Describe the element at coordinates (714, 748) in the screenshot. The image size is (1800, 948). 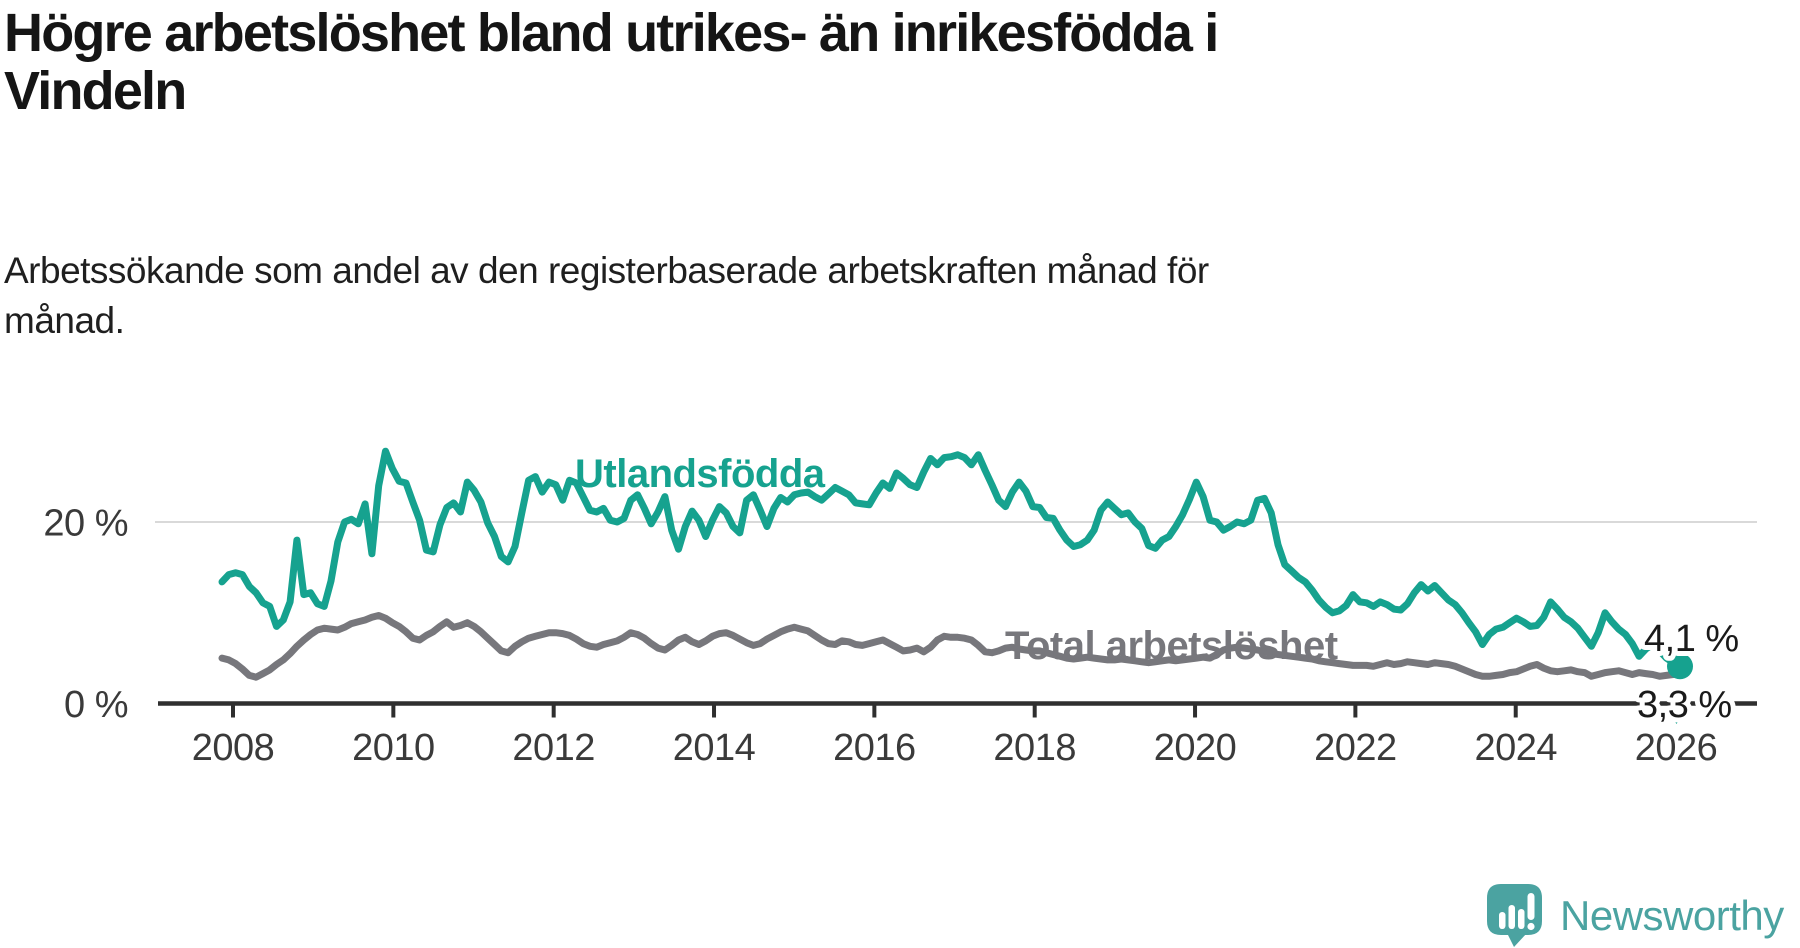
I see `x-tick-label-2014: 2014` at that location.